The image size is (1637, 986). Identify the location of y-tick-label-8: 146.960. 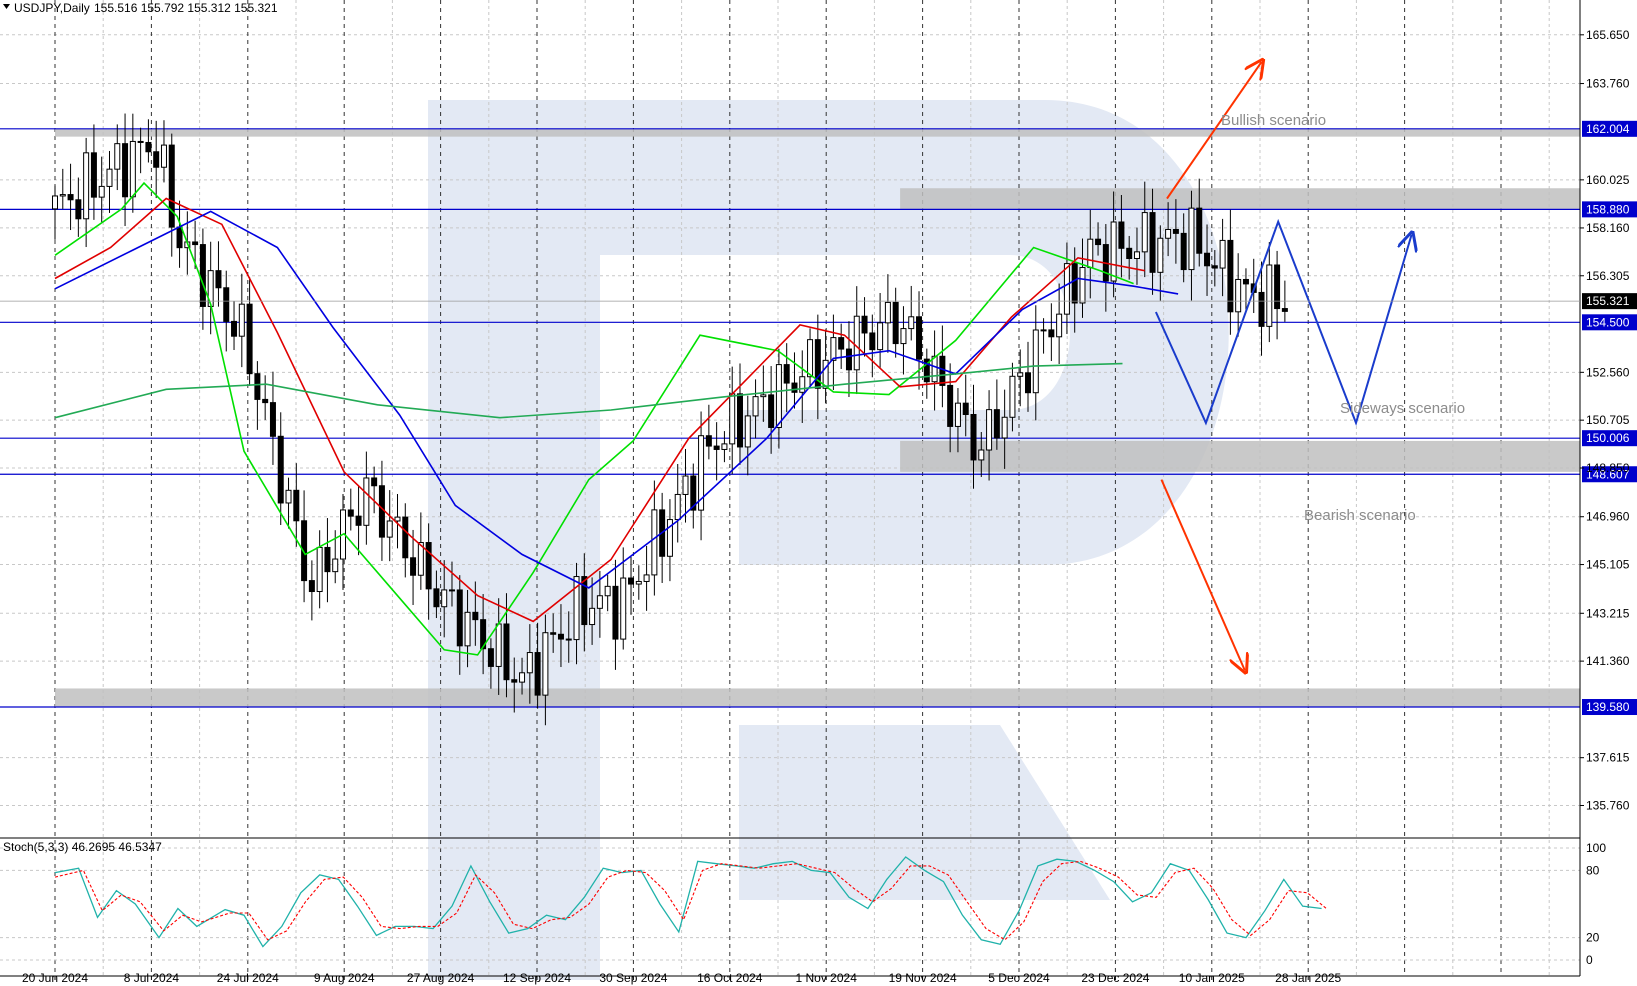
(1608, 517).